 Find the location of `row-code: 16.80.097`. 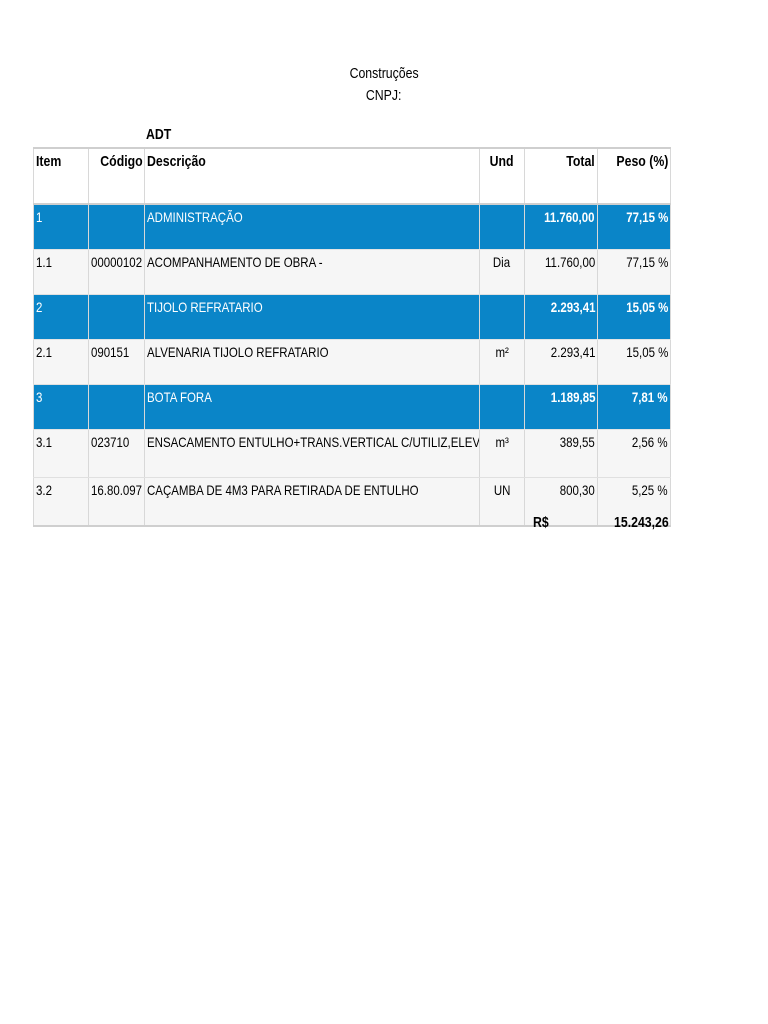

row-code: 16.80.097 is located at coordinates (116, 502).